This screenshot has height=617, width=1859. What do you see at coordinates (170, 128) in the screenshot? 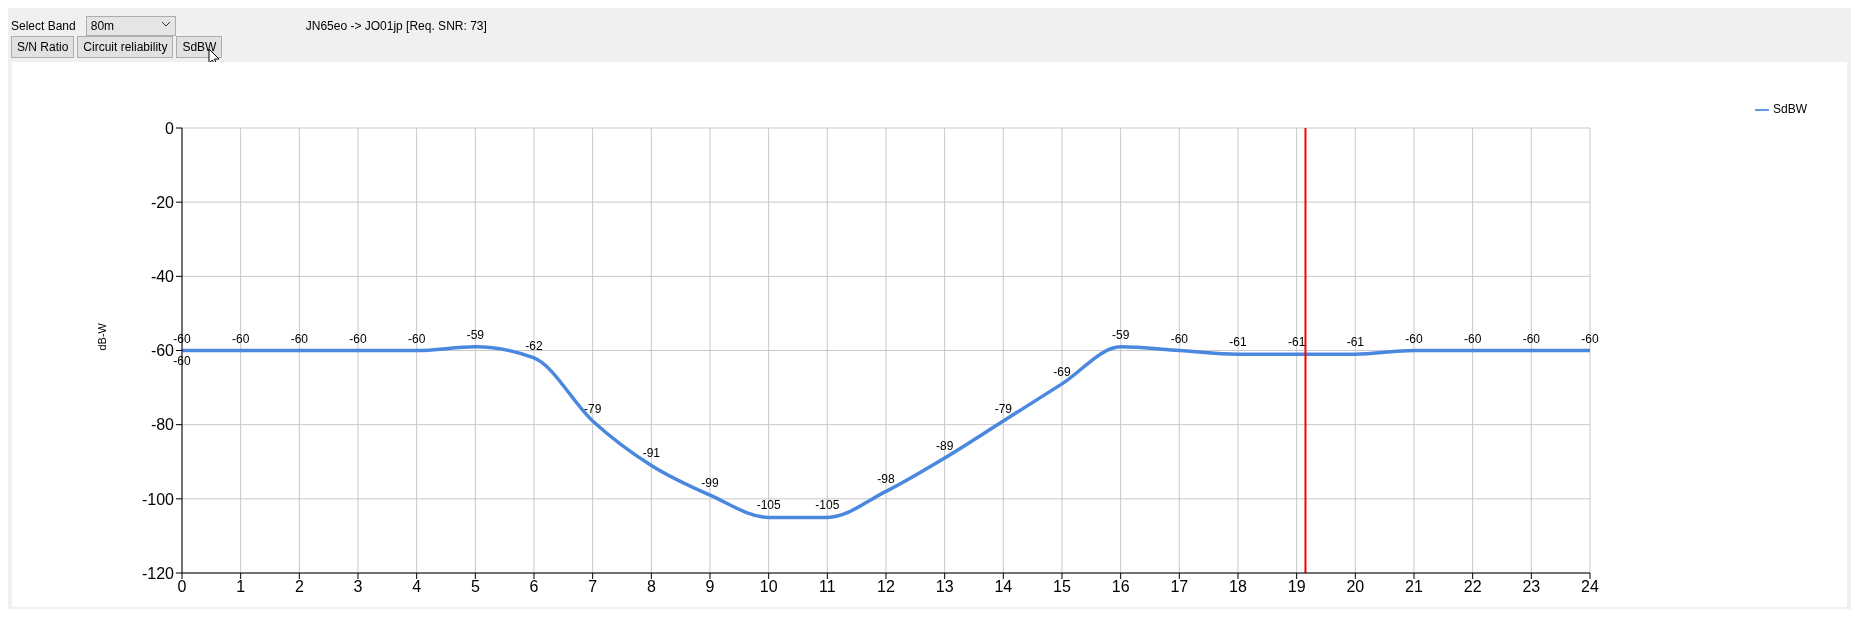
I see `y-tick-label: 0` at bounding box center [170, 128].